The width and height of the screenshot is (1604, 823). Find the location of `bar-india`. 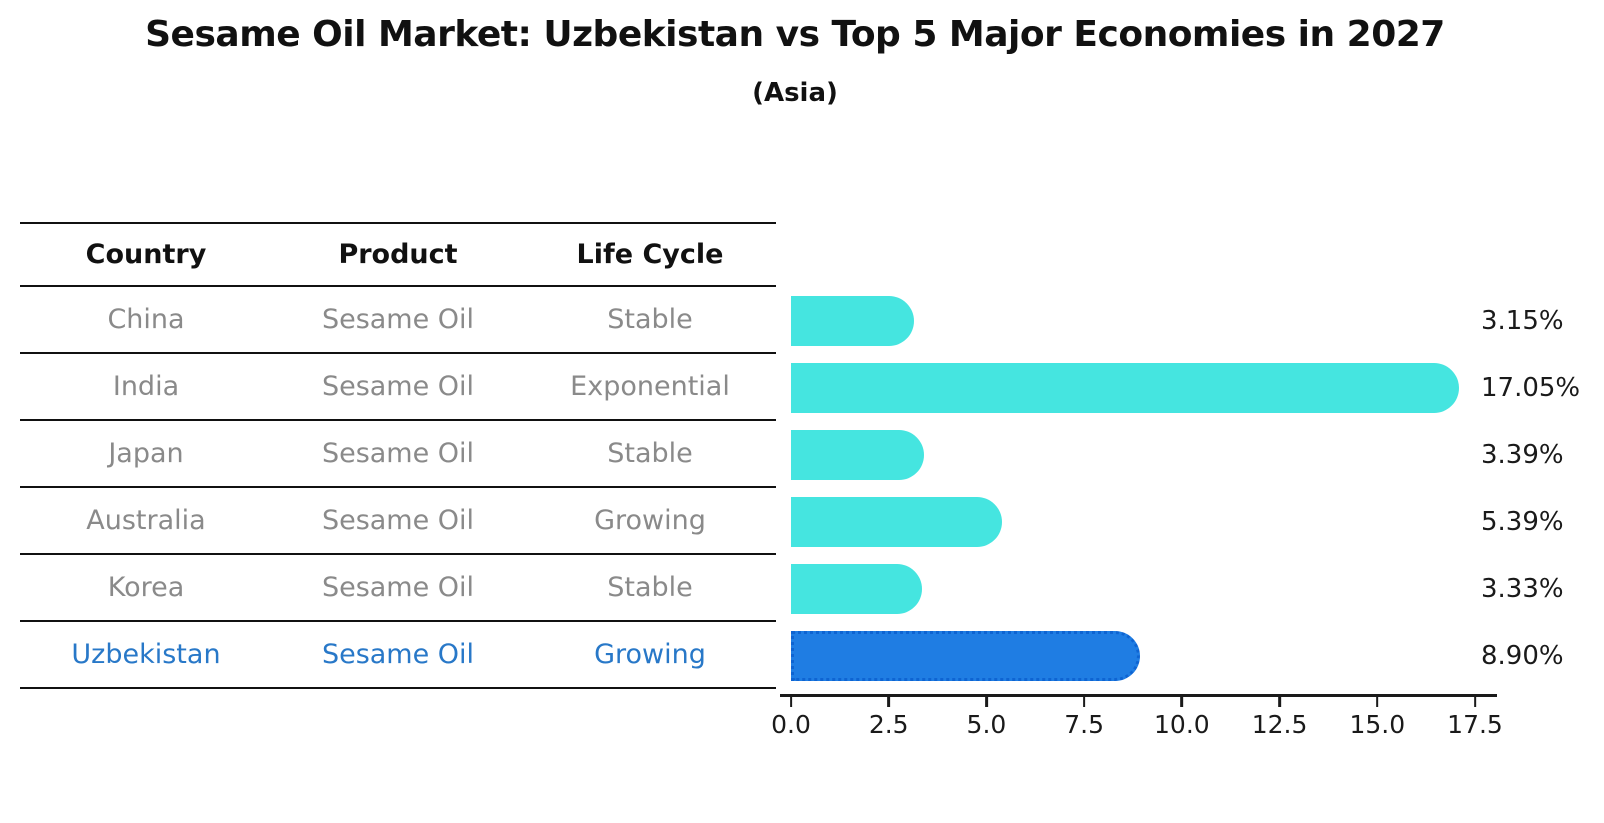

bar-india is located at coordinates (1125, 387).